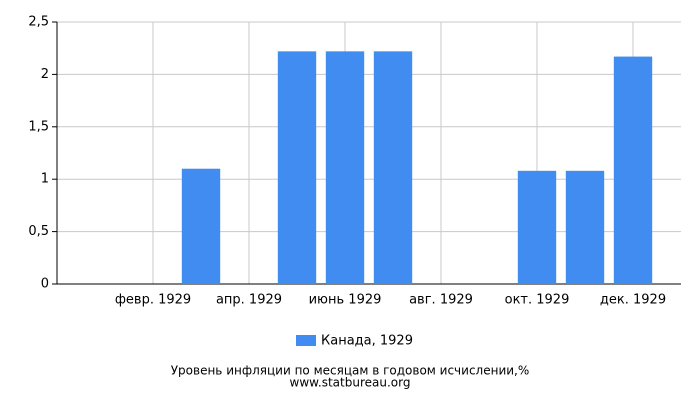 Image resolution: width=700 pixels, height=400 pixels. What do you see at coordinates (38, 22) in the screenshot?
I see `y-tick-label: 2,5` at bounding box center [38, 22].